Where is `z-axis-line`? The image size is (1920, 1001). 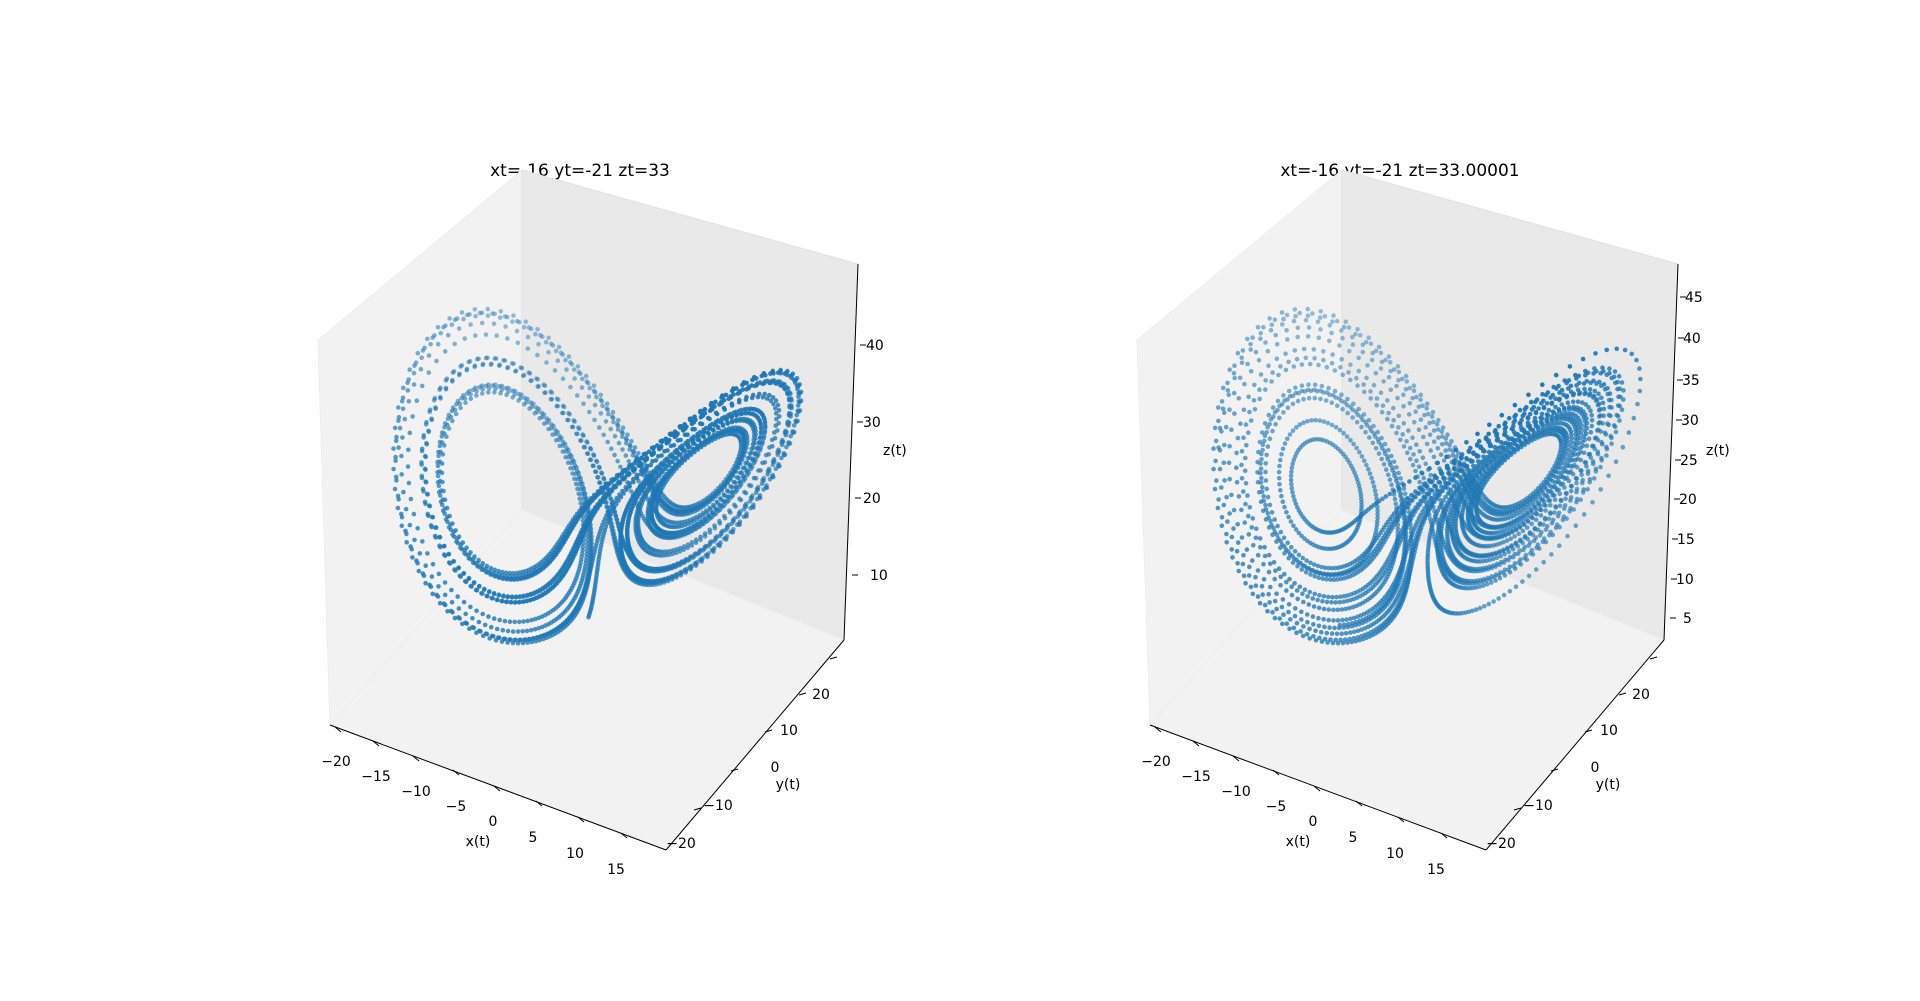 z-axis-line is located at coordinates (1671, 452).